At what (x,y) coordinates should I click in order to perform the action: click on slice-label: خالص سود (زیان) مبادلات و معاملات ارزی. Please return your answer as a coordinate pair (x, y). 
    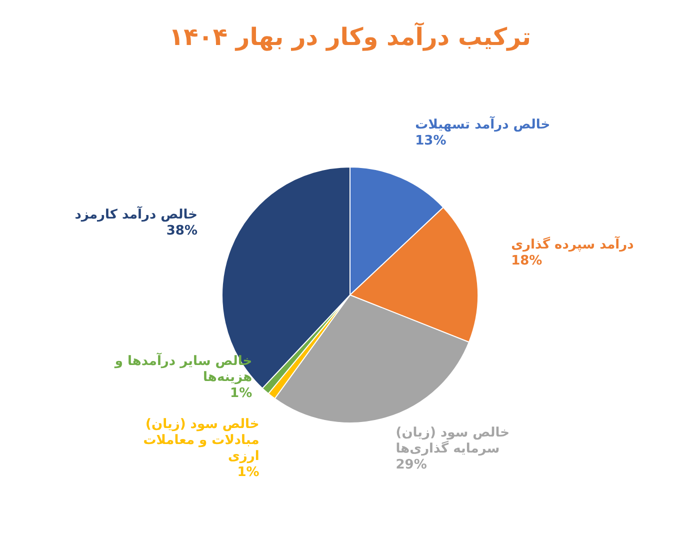
    Looking at the image, I should click on (201, 440).